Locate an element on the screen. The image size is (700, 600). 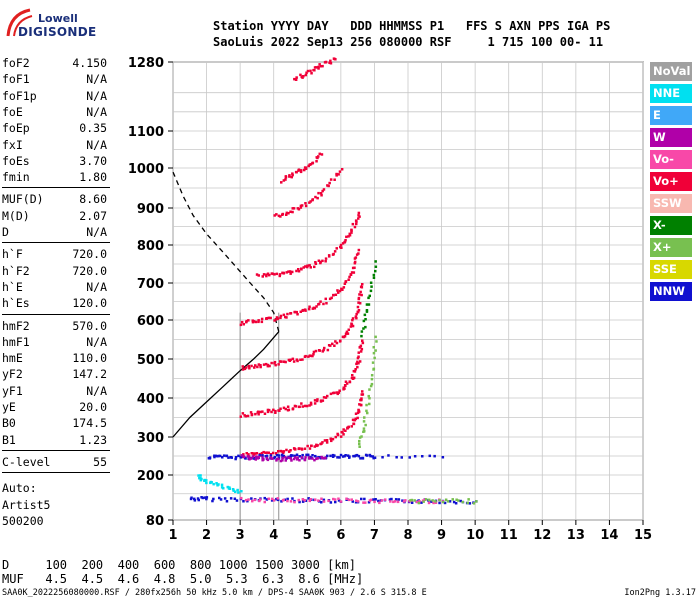
param-row: foF1 N/A is located at coordinates (54, 80).